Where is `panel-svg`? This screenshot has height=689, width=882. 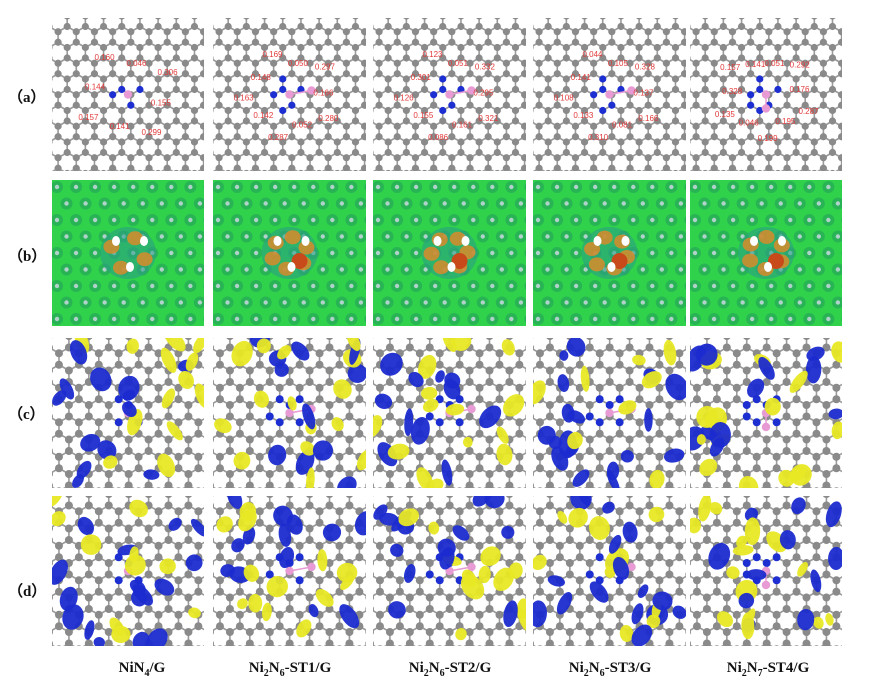
panel-svg is located at coordinates (289, 253).